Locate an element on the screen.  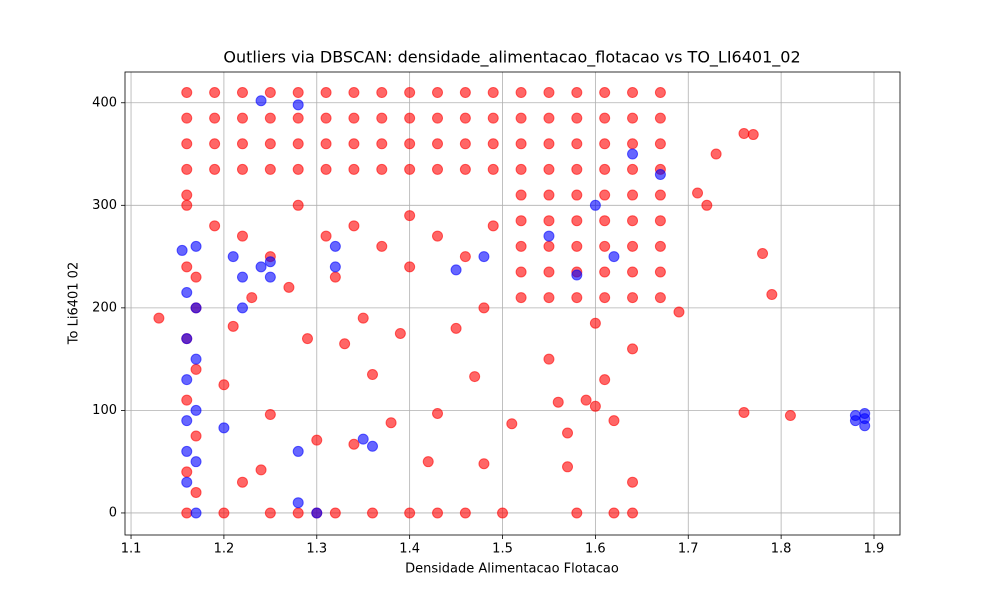
y-tick-label: 0 is located at coordinates (113, 512).